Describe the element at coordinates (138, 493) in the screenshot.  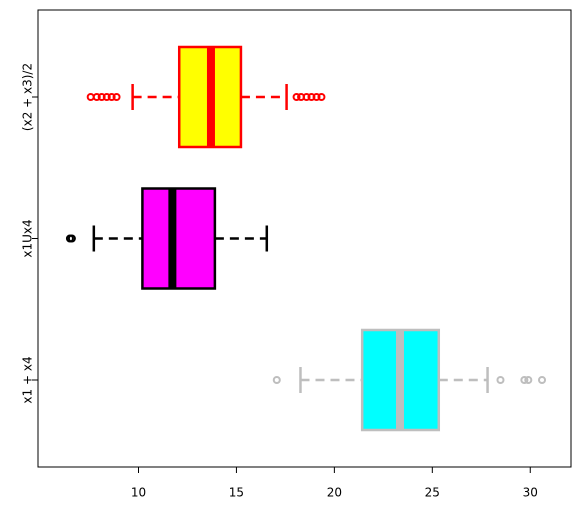
I see `x-tick-label: 10` at that location.